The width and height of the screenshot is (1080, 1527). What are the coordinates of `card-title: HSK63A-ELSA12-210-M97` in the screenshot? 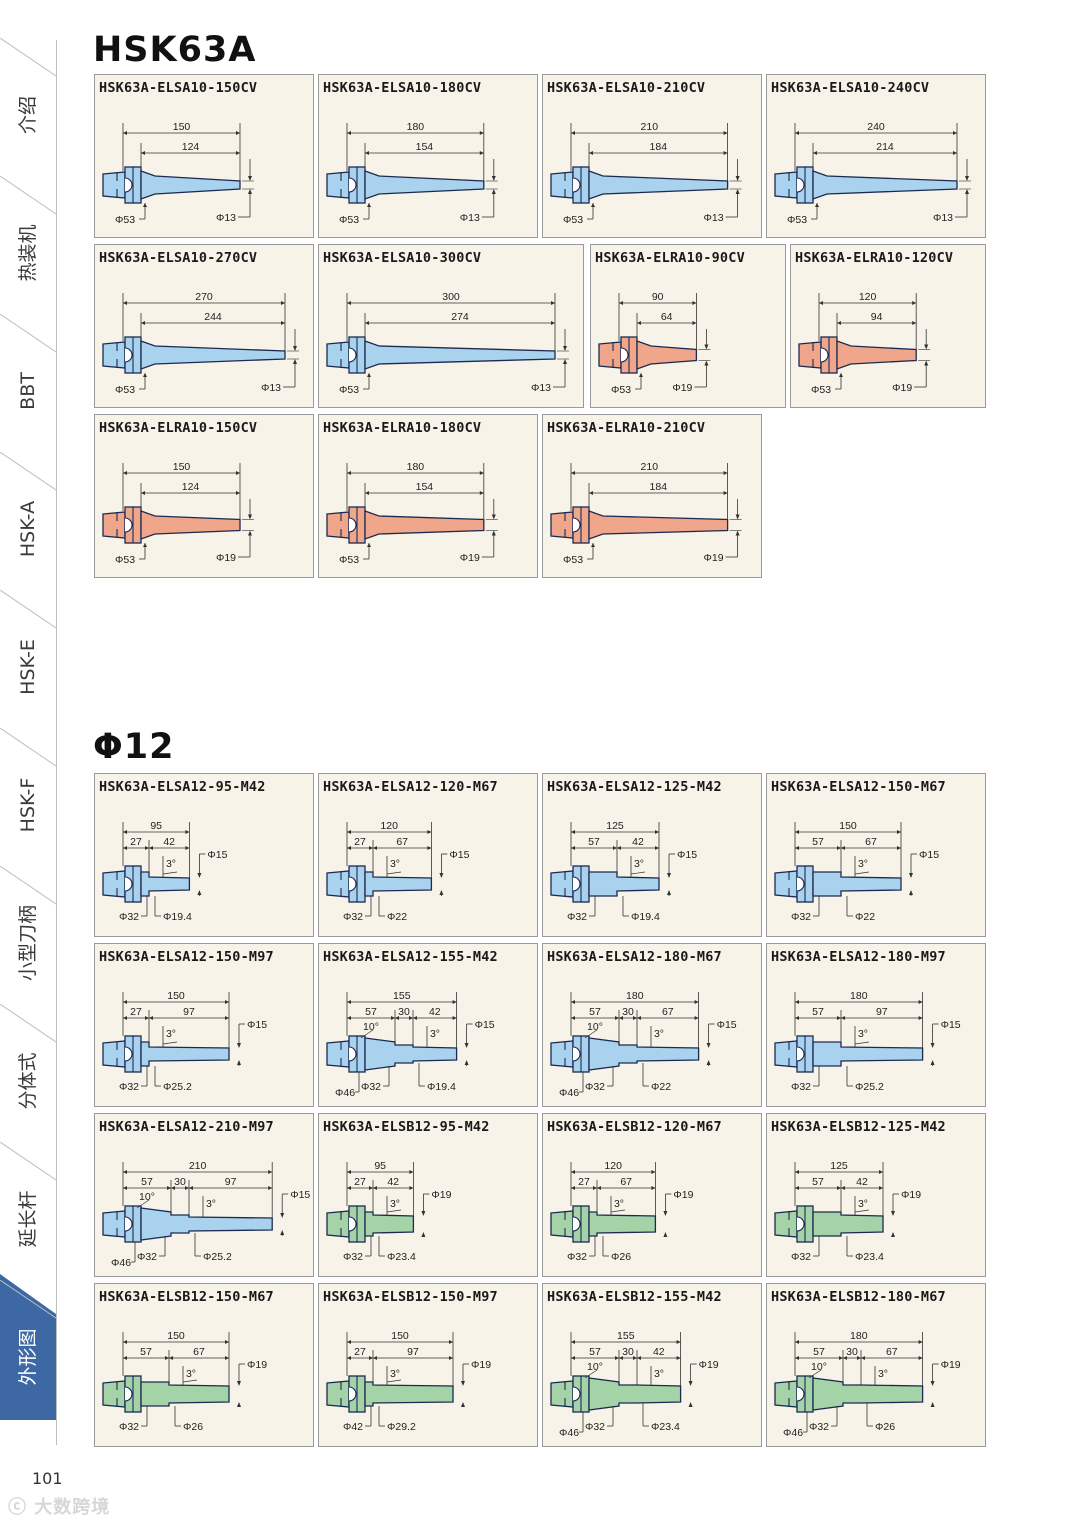 It's located at (186, 1127).